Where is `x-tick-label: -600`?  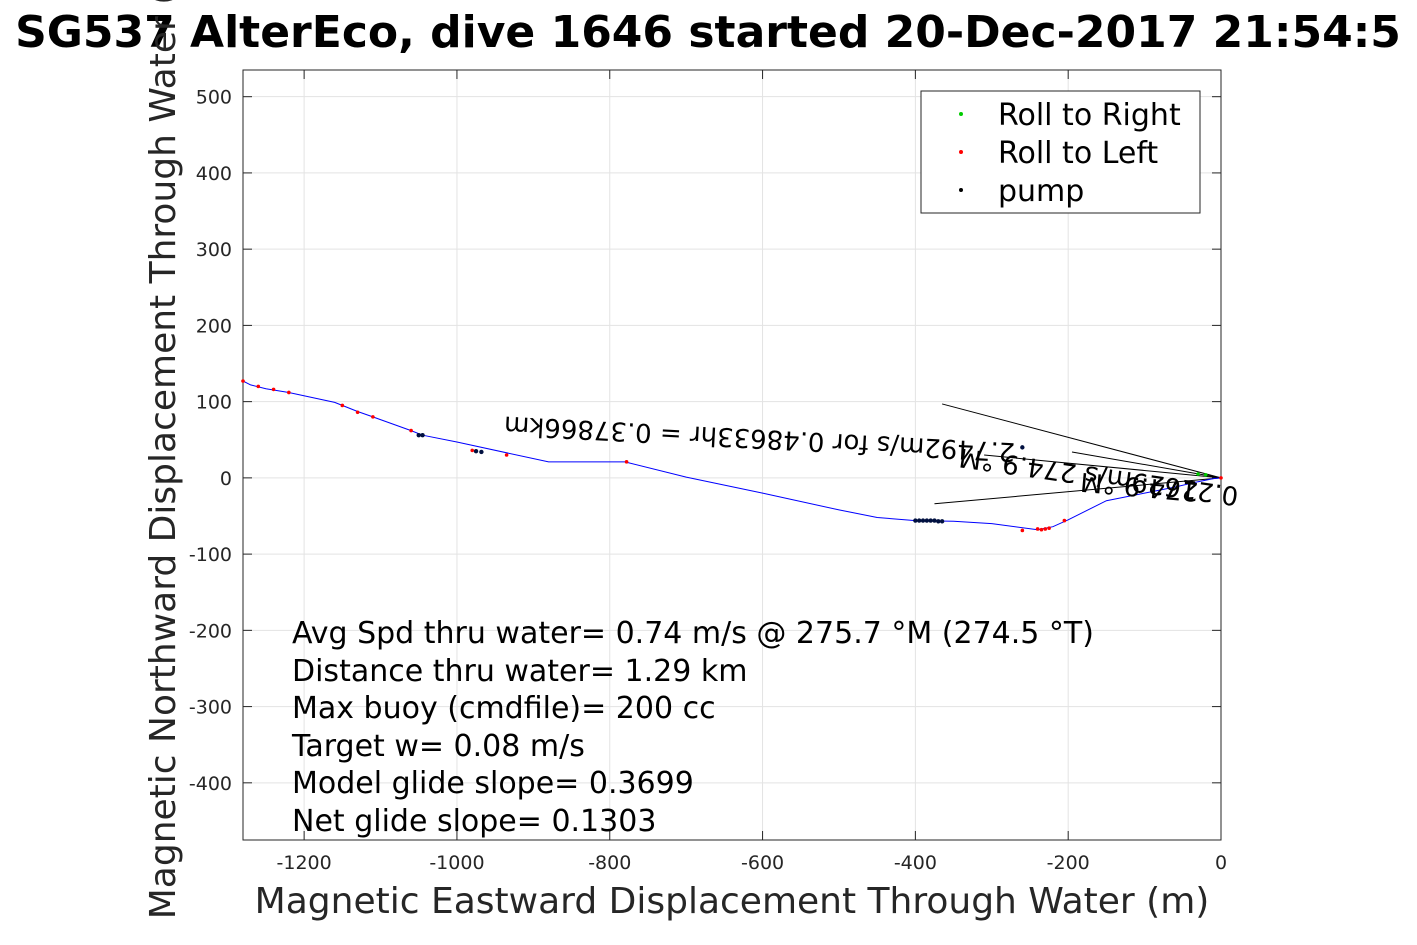
x-tick-label: -600 is located at coordinates (762, 863).